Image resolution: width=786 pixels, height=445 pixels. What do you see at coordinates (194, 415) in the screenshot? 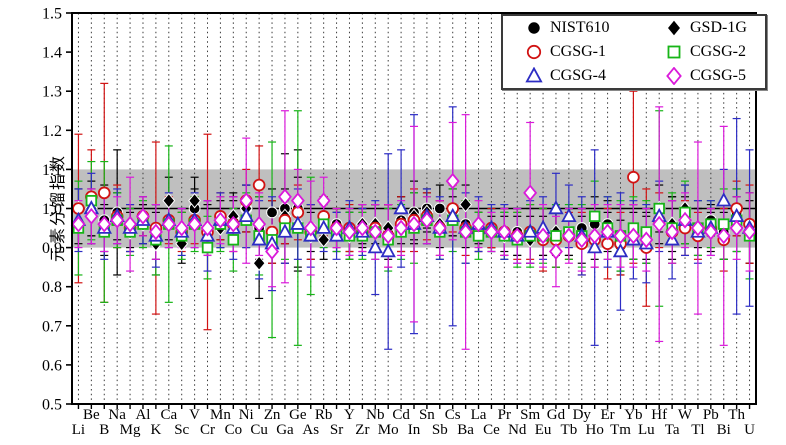
I see `svg-text: V` at bounding box center [194, 415].